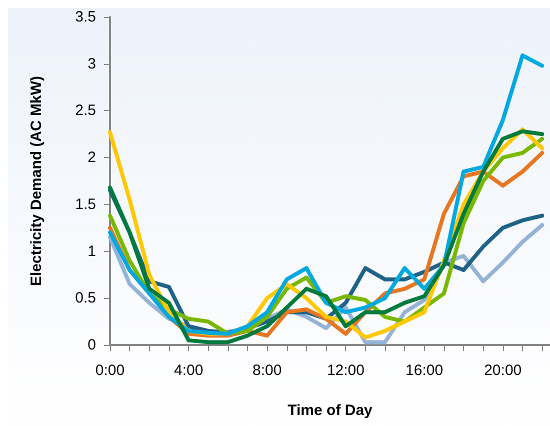 This screenshot has height=426, width=550. What do you see at coordinates (92, 251) in the screenshot?
I see `y-tick-label: 1` at bounding box center [92, 251].